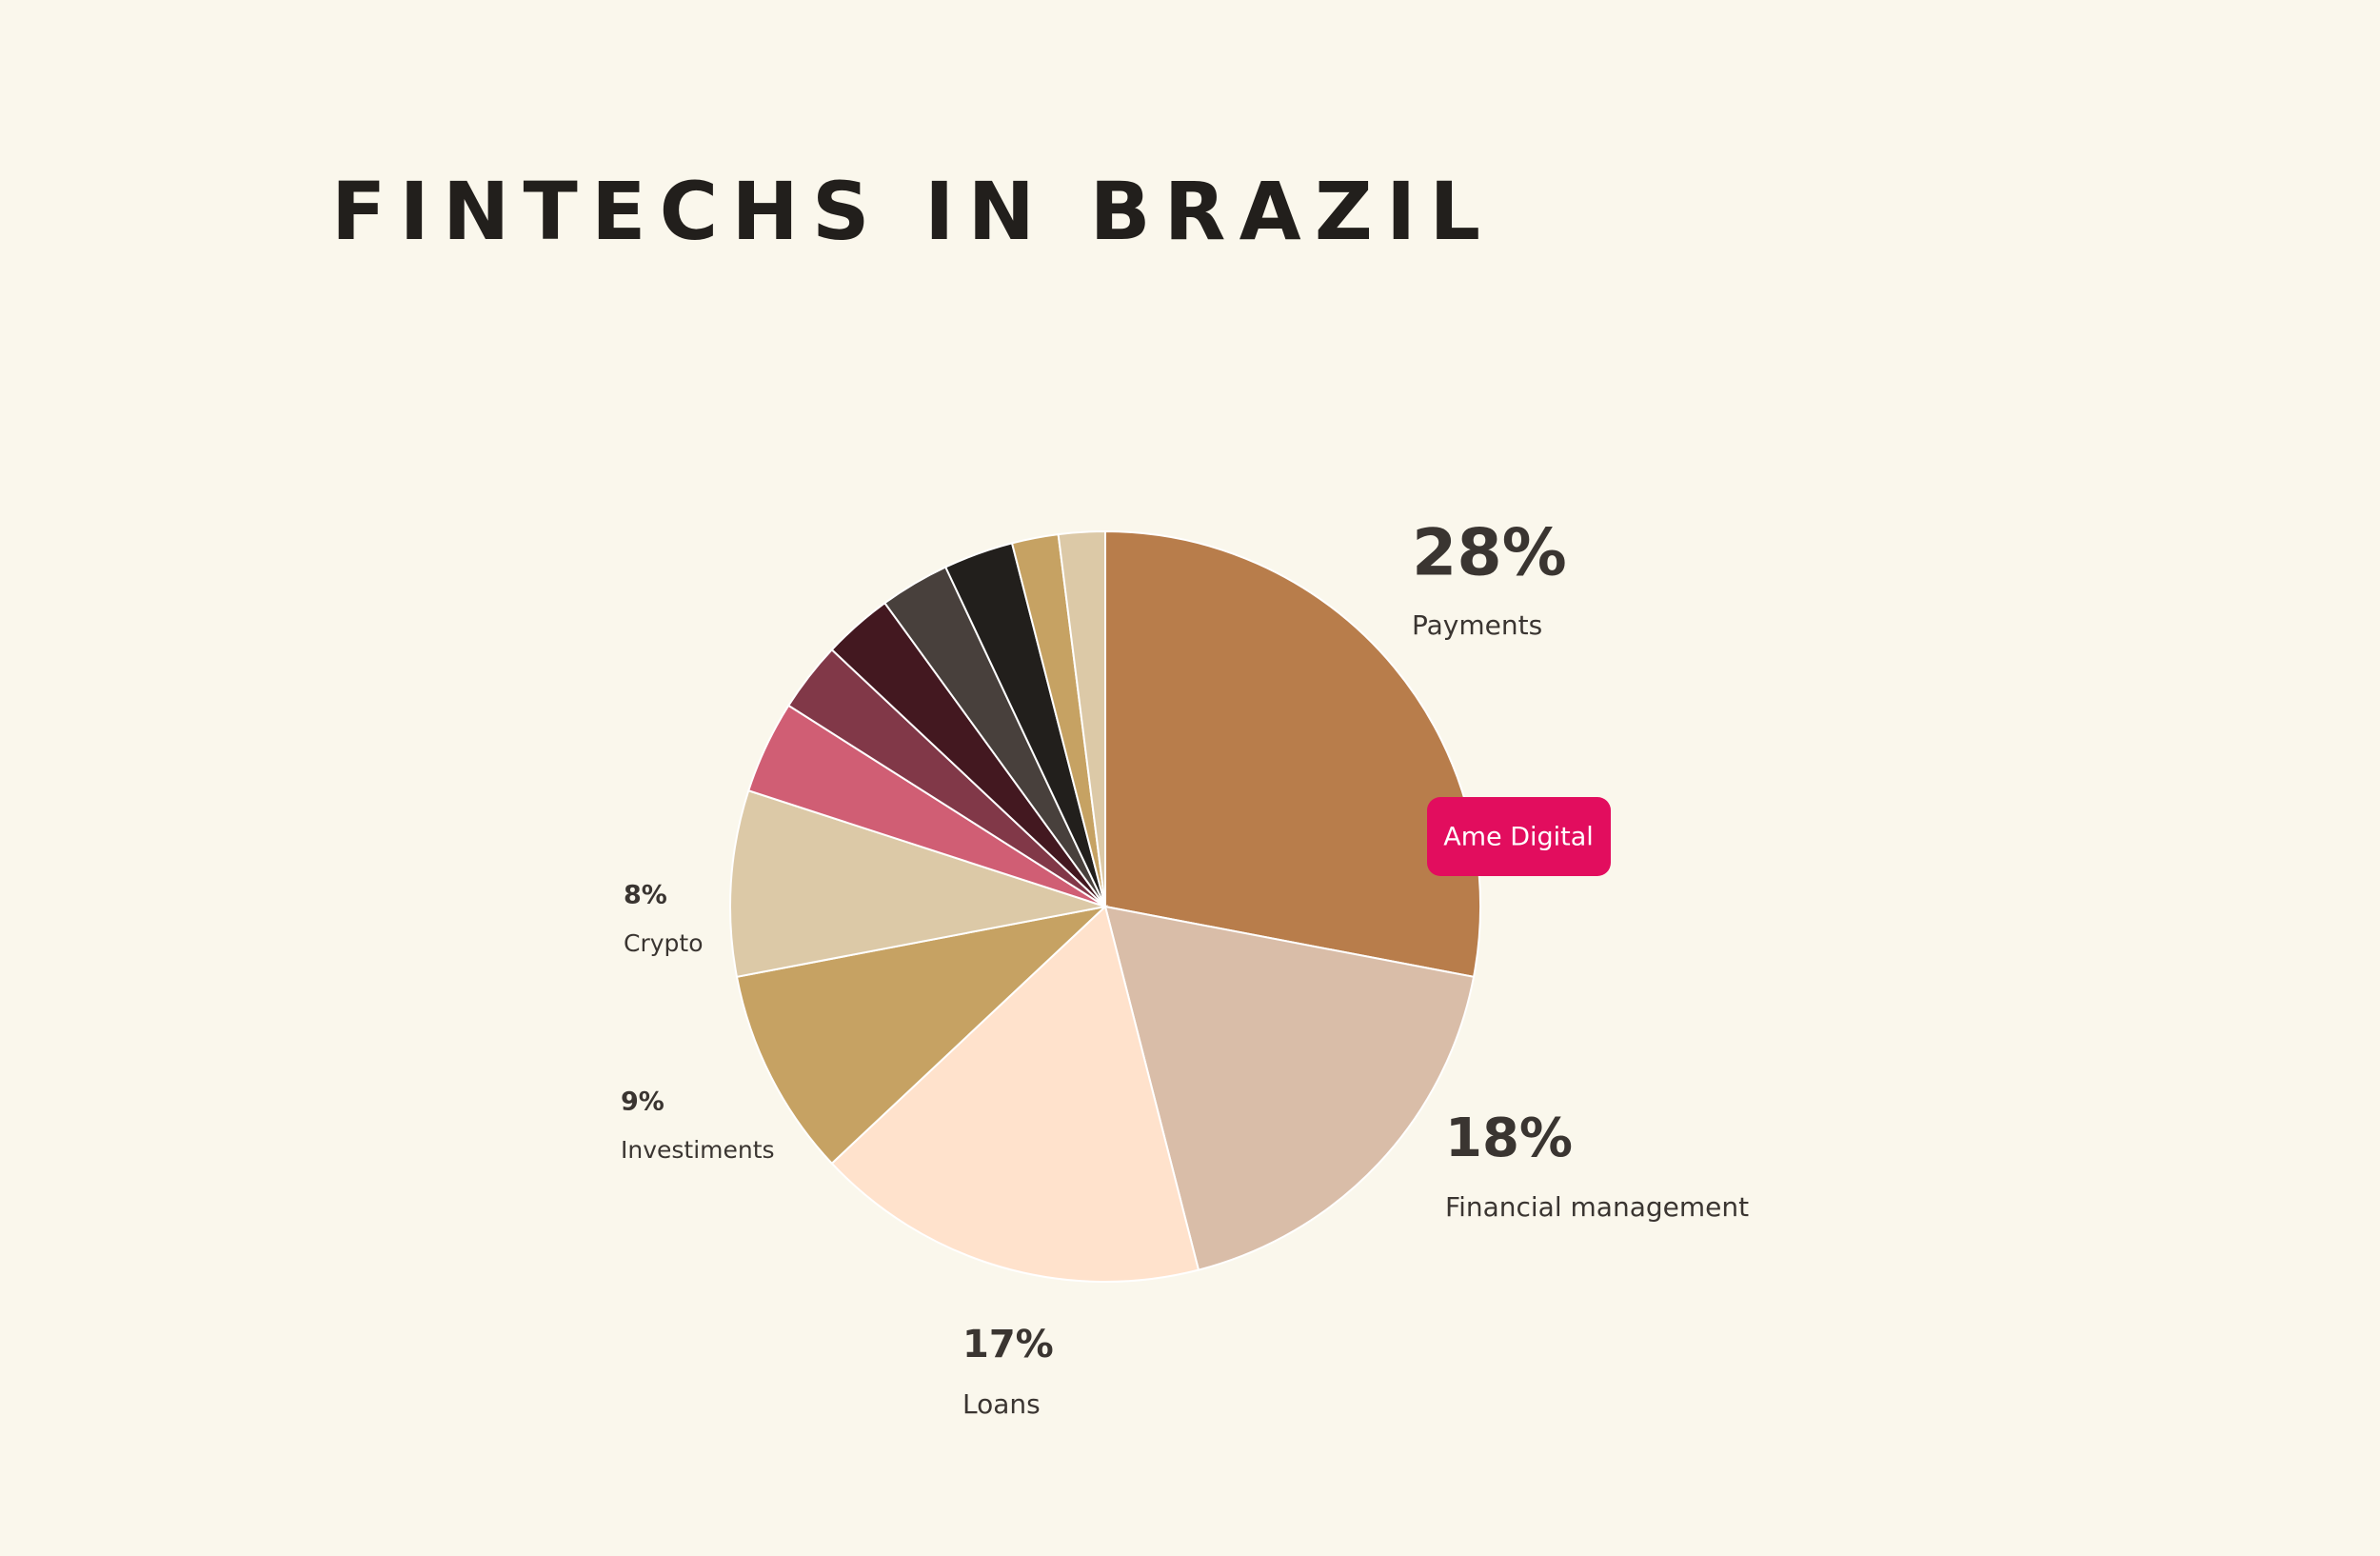 This screenshot has width=2380, height=1556. I want to click on value-label: 17%, so click(1008, 1344).